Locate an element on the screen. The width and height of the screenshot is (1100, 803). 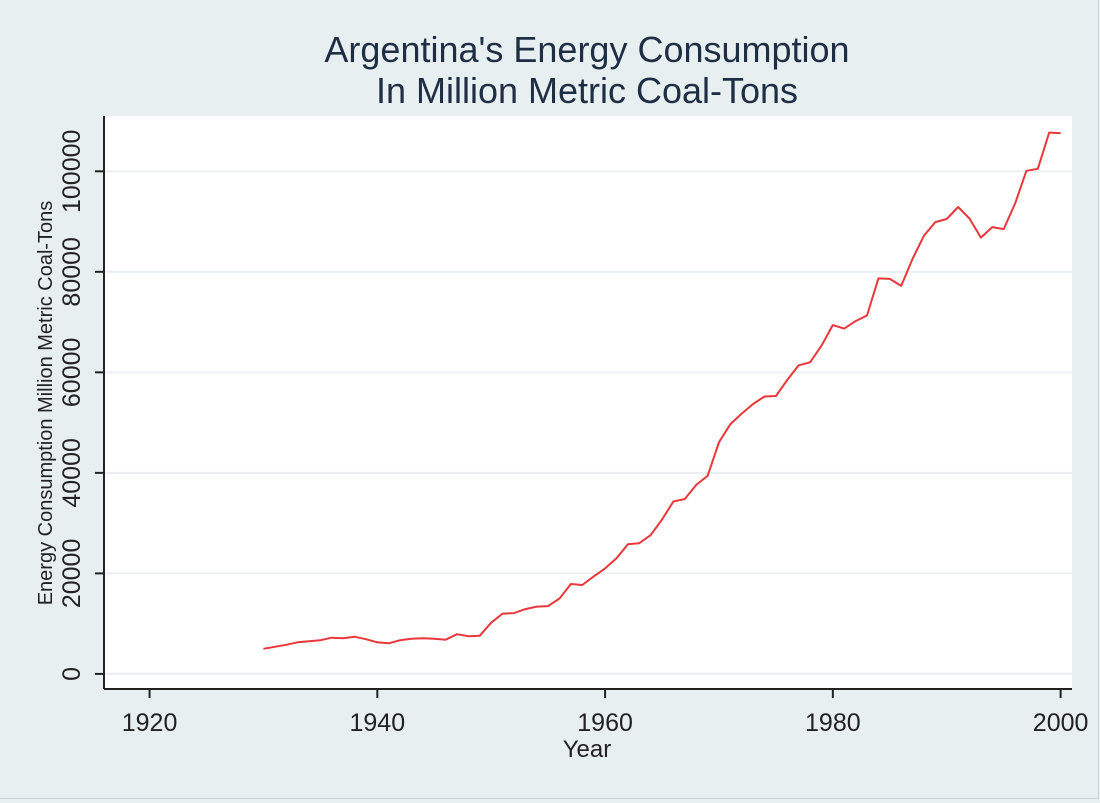
y-tick-label: 0 is located at coordinates (72, 674).